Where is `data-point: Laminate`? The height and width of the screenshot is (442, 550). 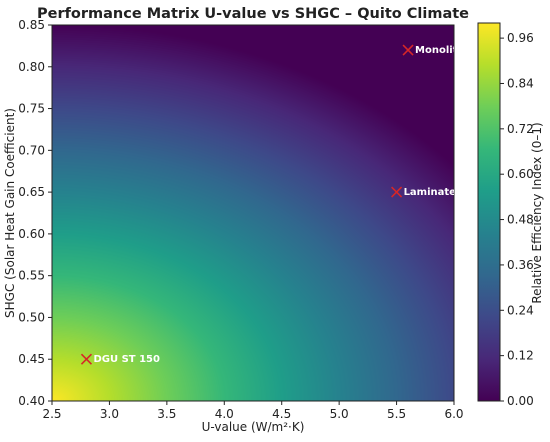
data-point: Laminate is located at coordinates (424, 192).